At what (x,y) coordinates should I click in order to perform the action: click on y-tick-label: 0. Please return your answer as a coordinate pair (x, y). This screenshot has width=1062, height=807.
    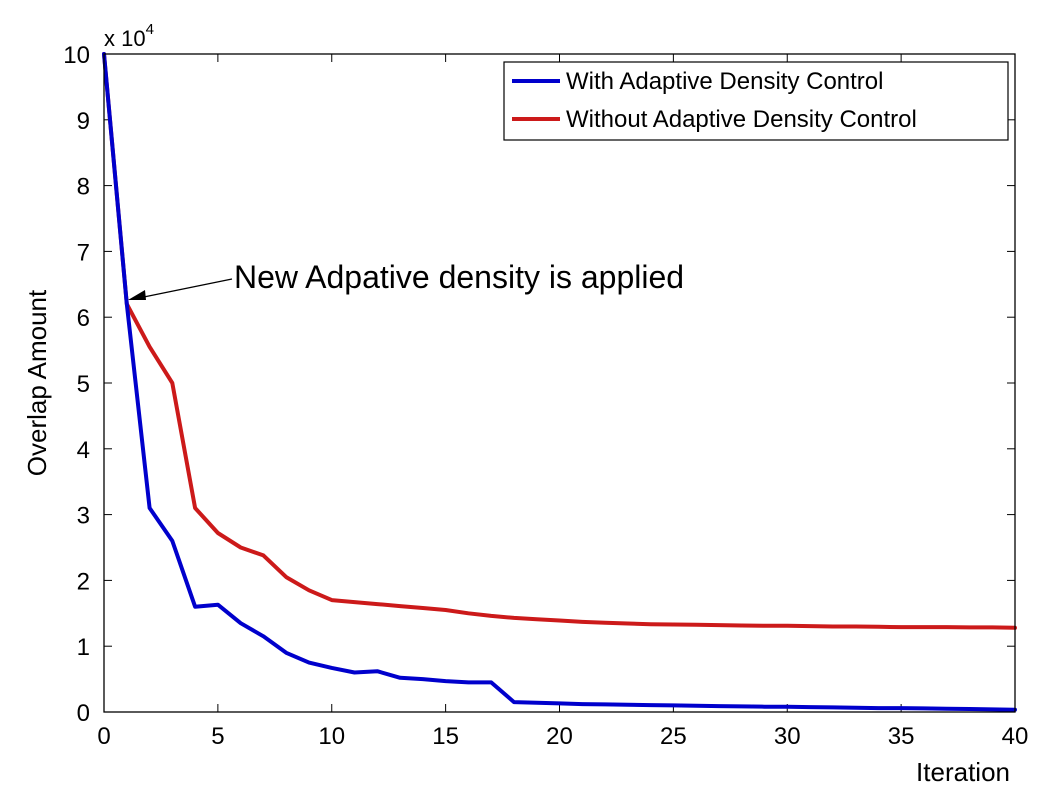
    Looking at the image, I should click on (83, 713).